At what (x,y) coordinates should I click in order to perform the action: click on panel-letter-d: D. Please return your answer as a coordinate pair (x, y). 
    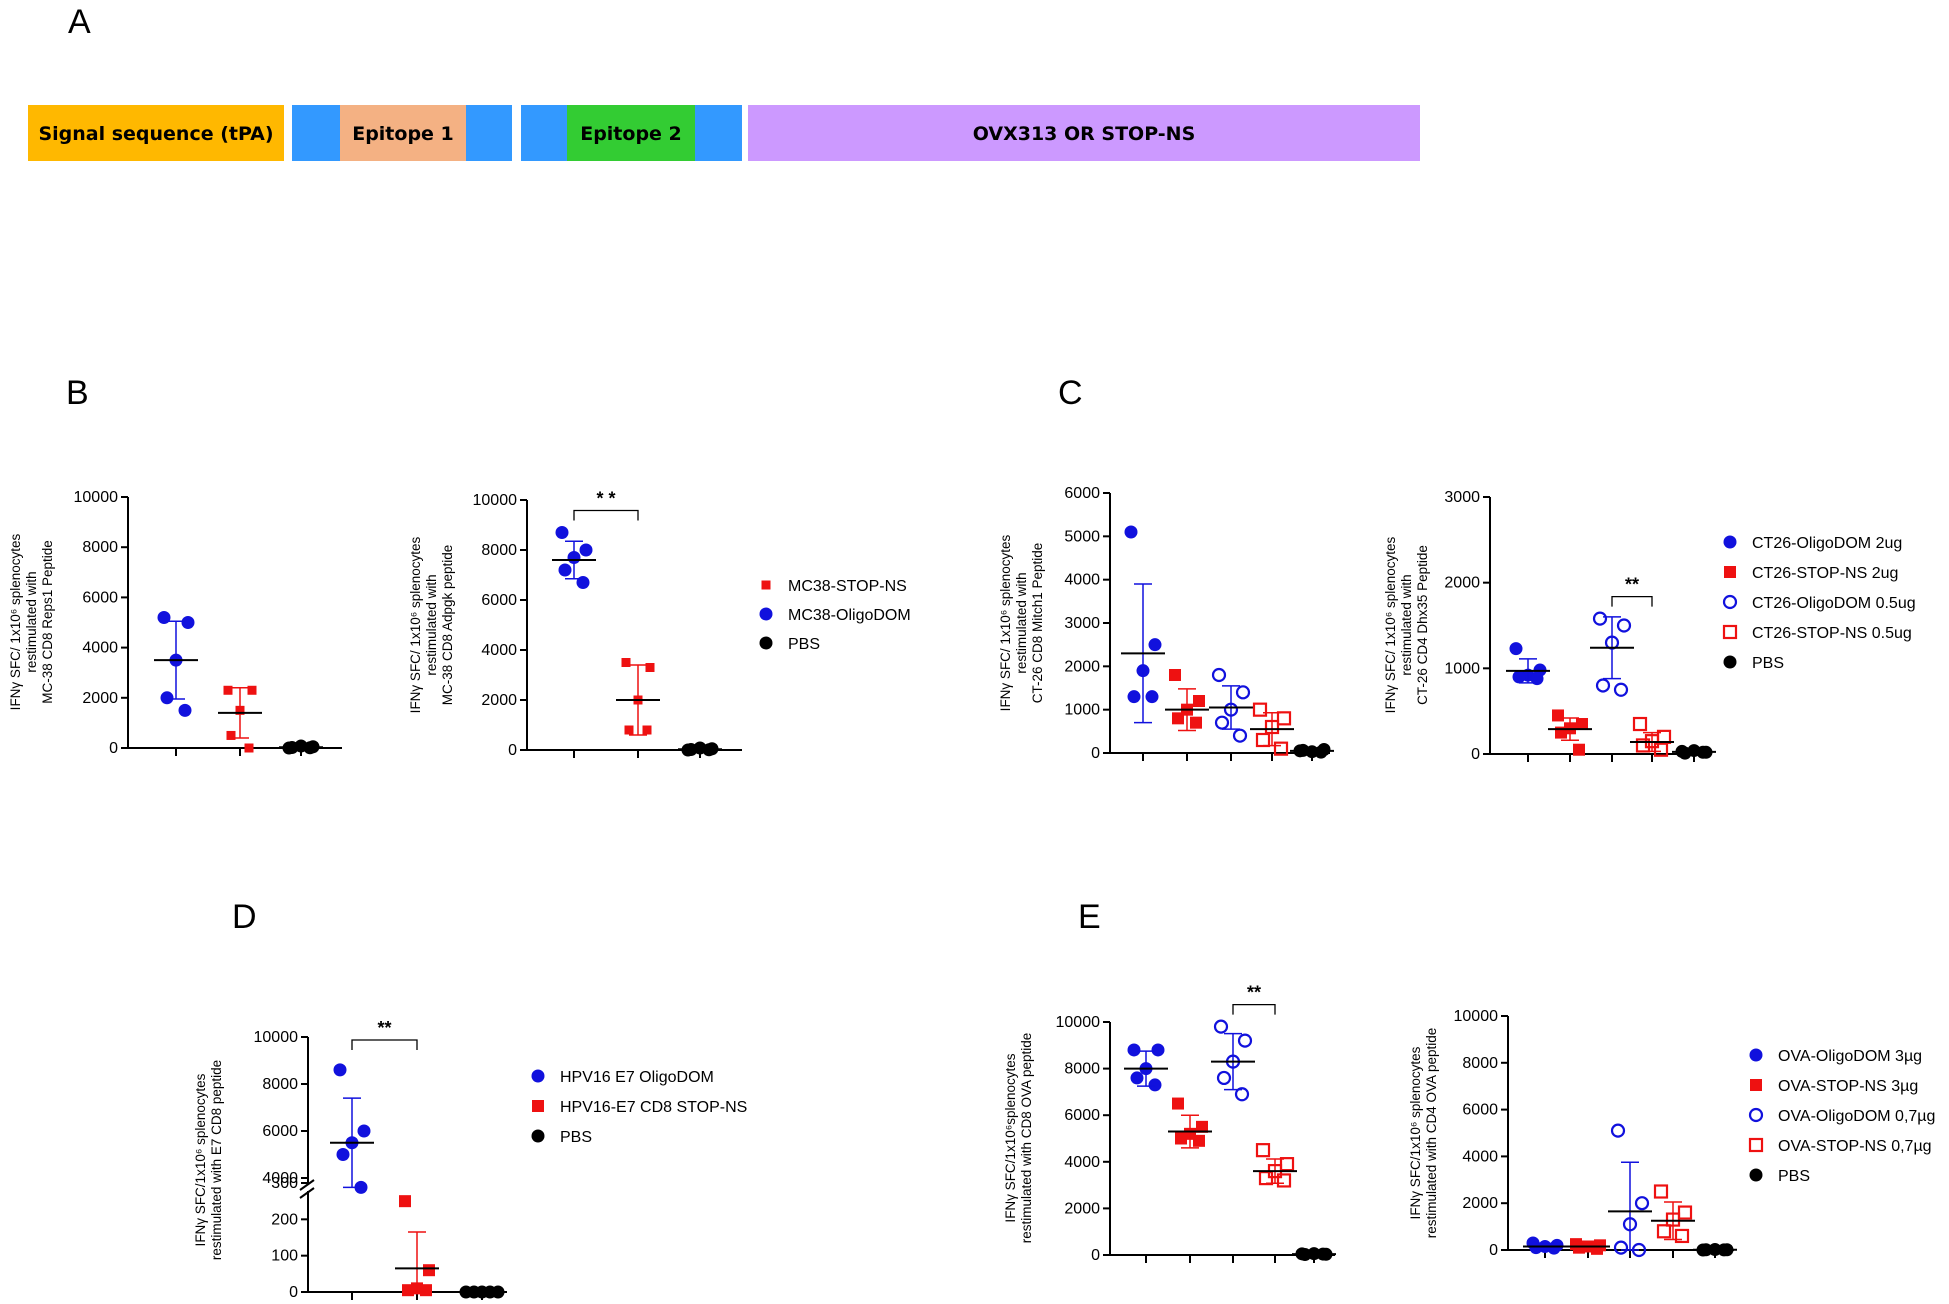
    Looking at the image, I should click on (244, 917).